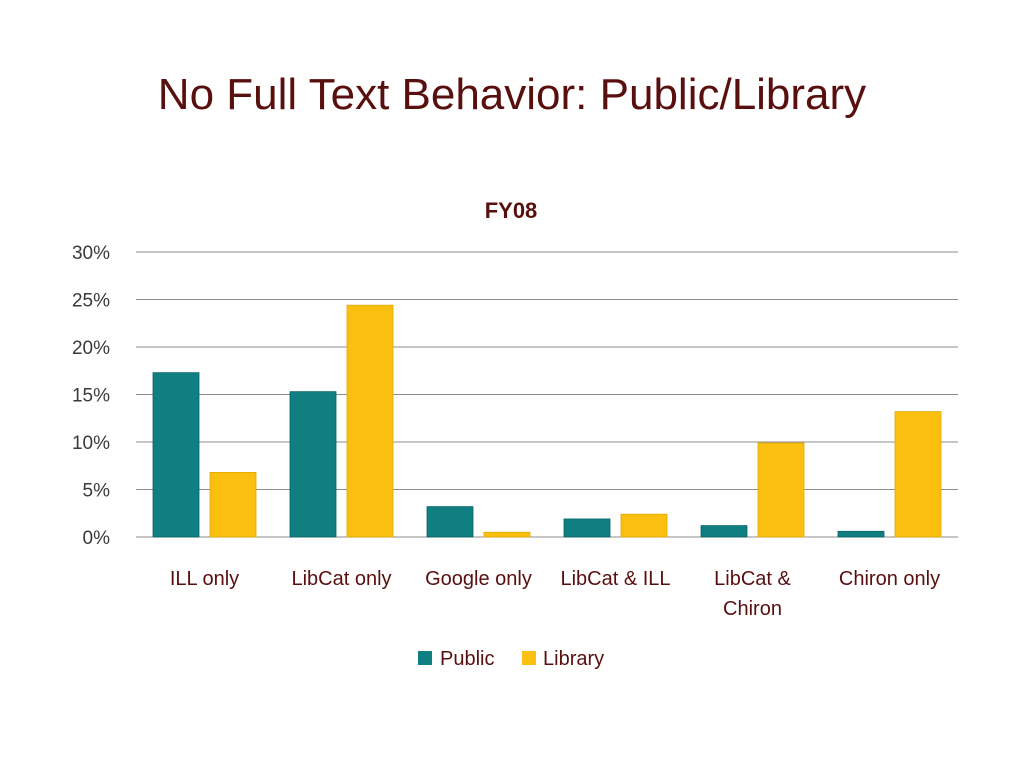 The height and width of the screenshot is (768, 1024). What do you see at coordinates (467, 659) in the screenshot?
I see `legend-label-public: Public` at bounding box center [467, 659].